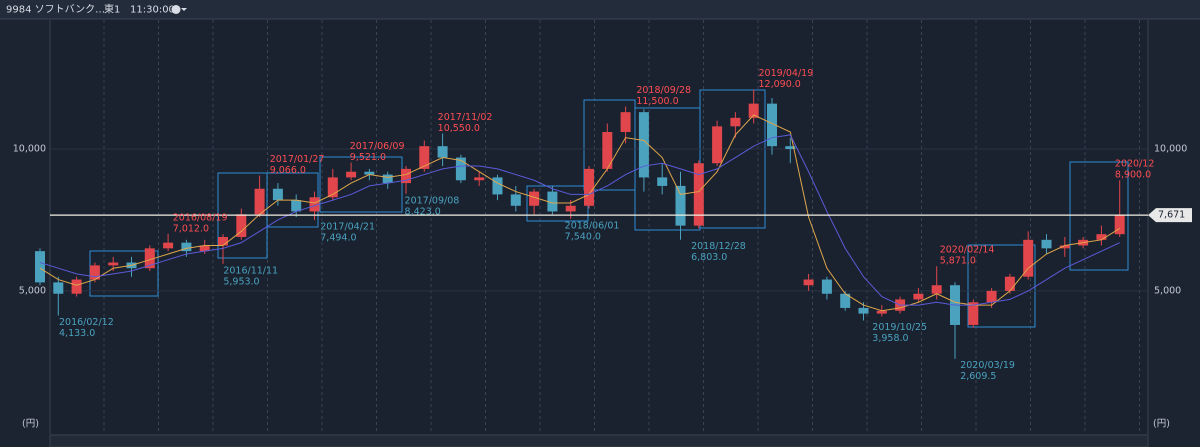  What do you see at coordinates (890, 338) in the screenshot?
I see `annotation-value: 3,958.0` at bounding box center [890, 338].